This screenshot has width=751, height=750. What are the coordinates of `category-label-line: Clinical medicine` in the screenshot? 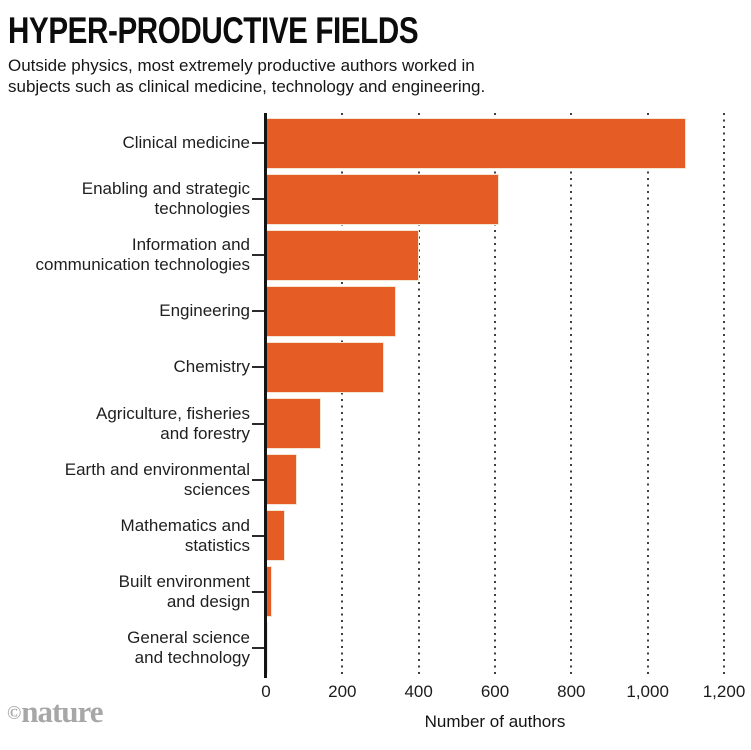 It's located at (186, 143).